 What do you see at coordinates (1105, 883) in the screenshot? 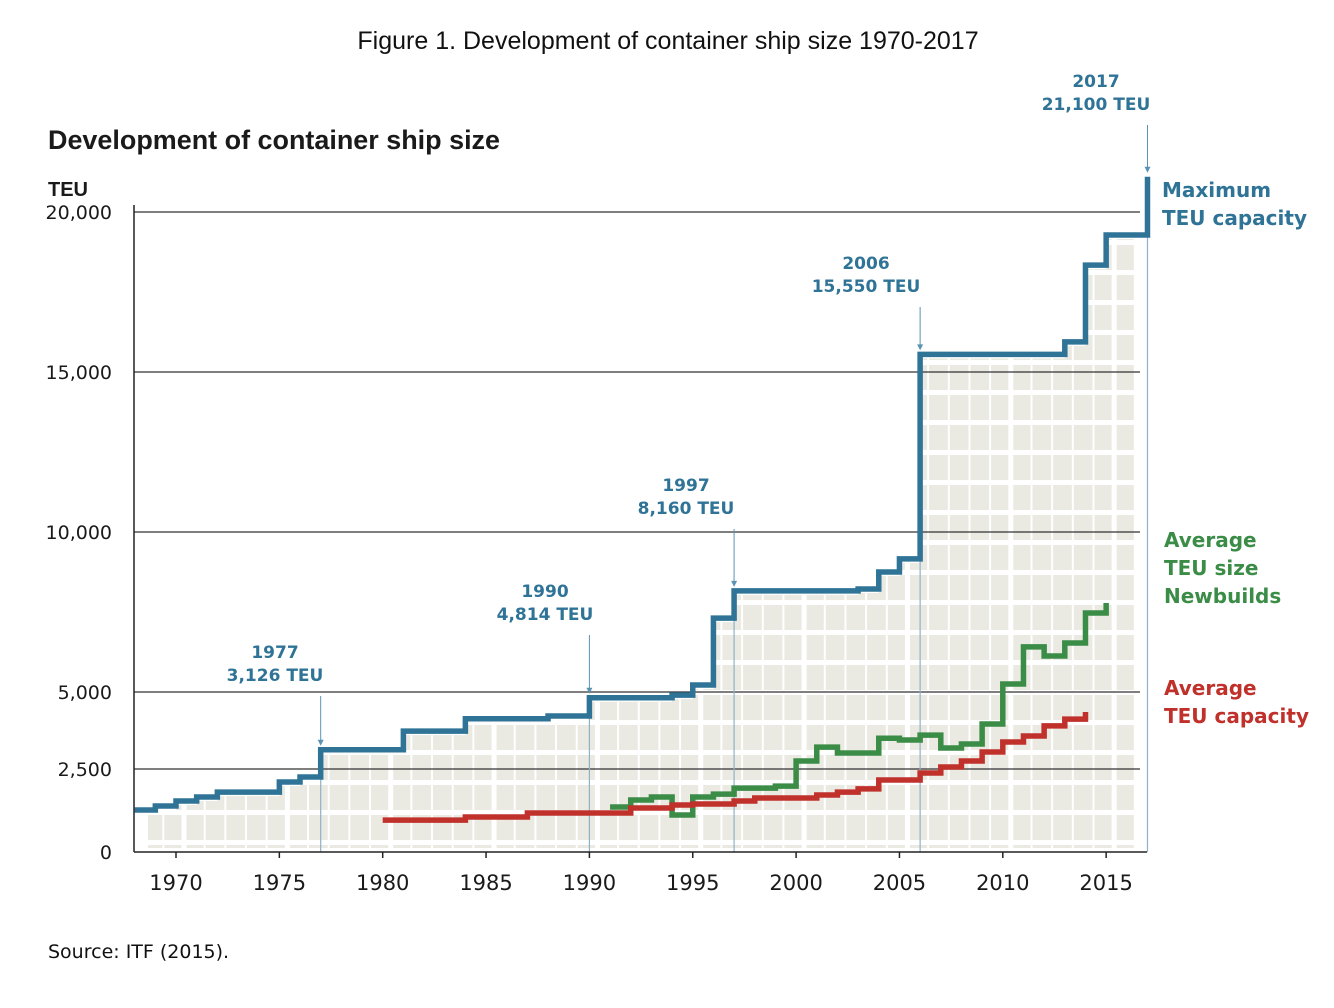
I see `x-tick-label: 2015` at bounding box center [1105, 883].